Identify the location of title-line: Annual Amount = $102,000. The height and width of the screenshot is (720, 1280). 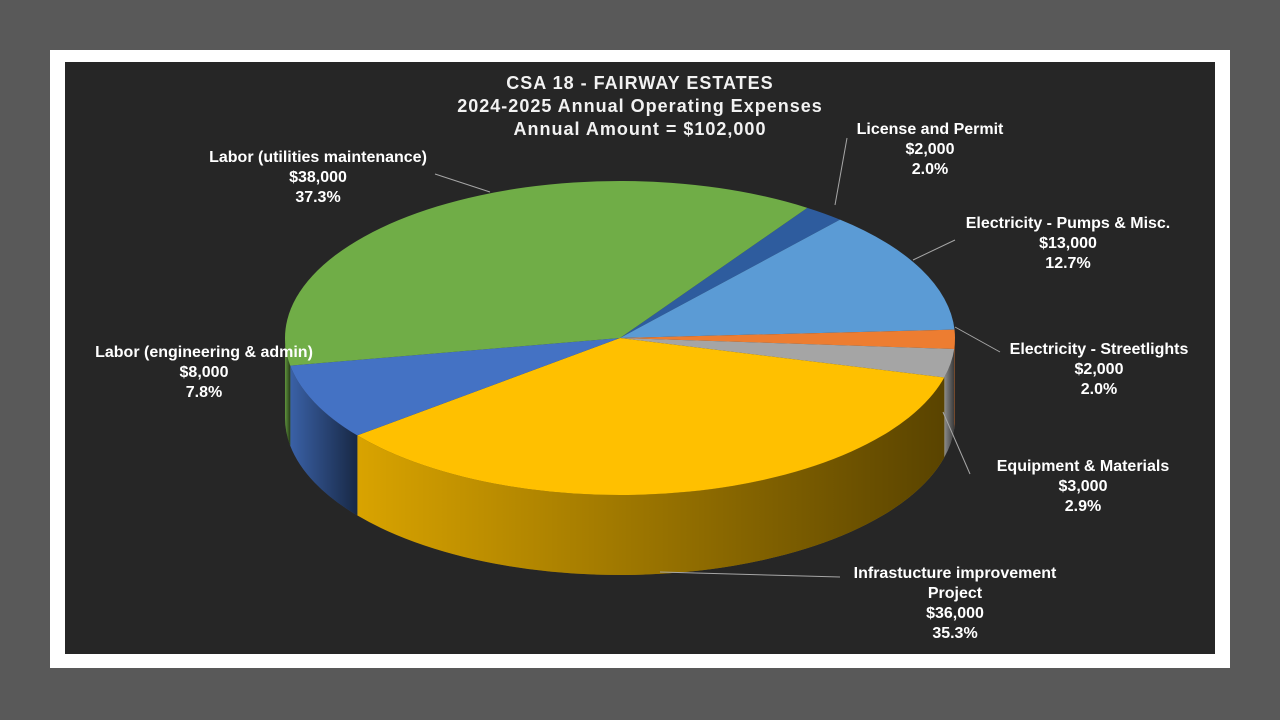
(640, 129).